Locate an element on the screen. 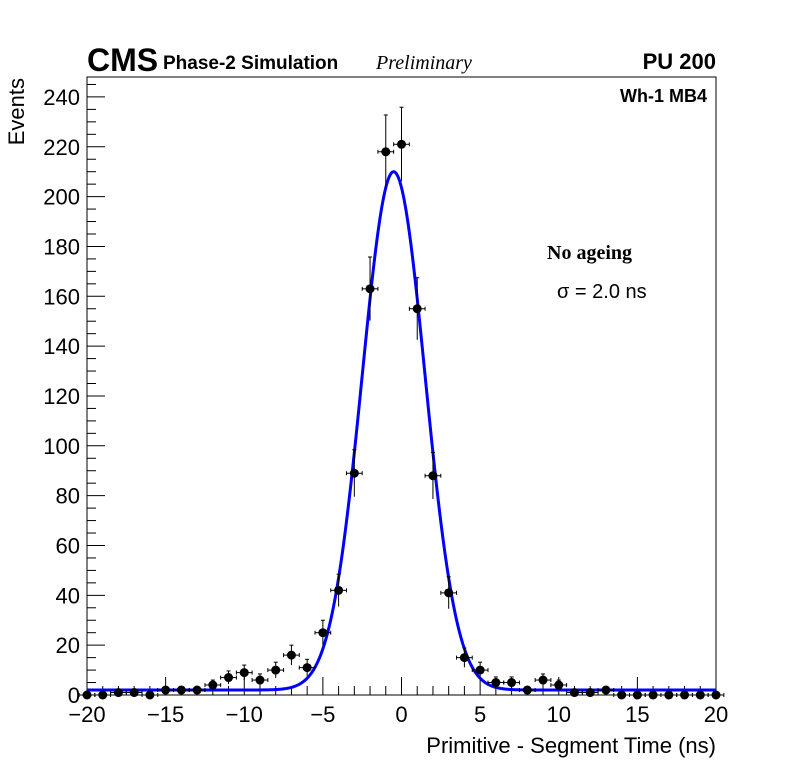 The width and height of the screenshot is (796, 772). preliminary-label: Preliminary is located at coordinates (423, 63).